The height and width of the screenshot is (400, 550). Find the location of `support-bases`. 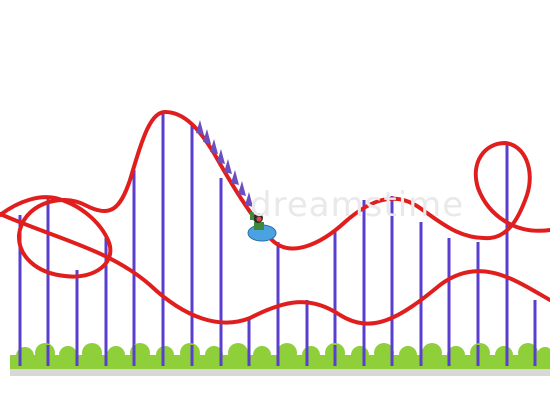

support-bases is located at coordinates (277, 355).